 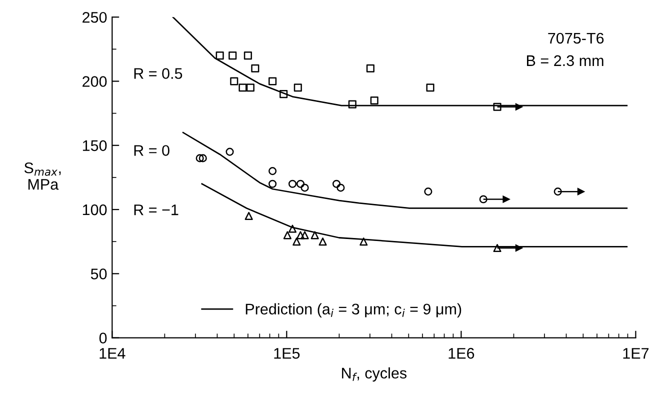 I want to click on annotation: 7075-T6, so click(x=576, y=38).